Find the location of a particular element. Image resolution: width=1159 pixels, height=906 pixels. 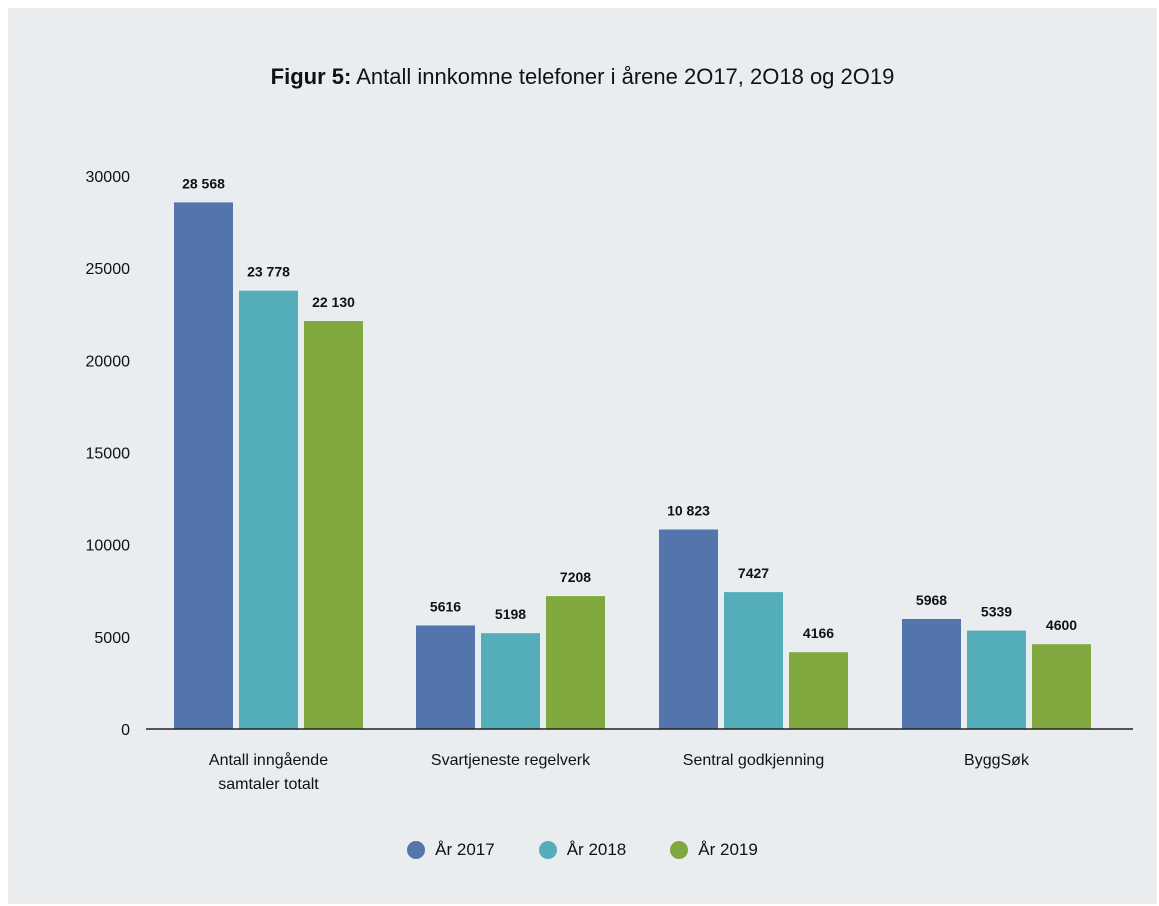

bar-value-label: 7427 is located at coordinates (753, 573).